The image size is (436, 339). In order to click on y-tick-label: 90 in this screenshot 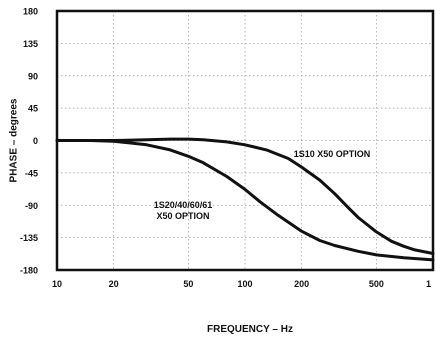, I will do `click(33, 76)`.